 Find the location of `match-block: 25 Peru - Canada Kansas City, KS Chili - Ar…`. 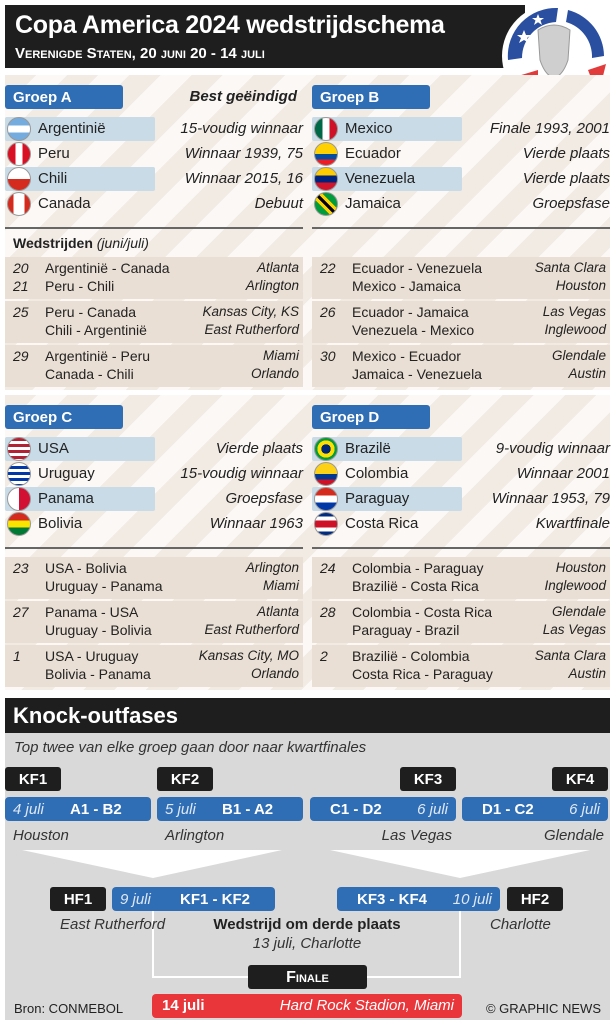

match-block: 25 Peru - Canada Kansas City, KS Chili - Ar… is located at coordinates (154, 322).